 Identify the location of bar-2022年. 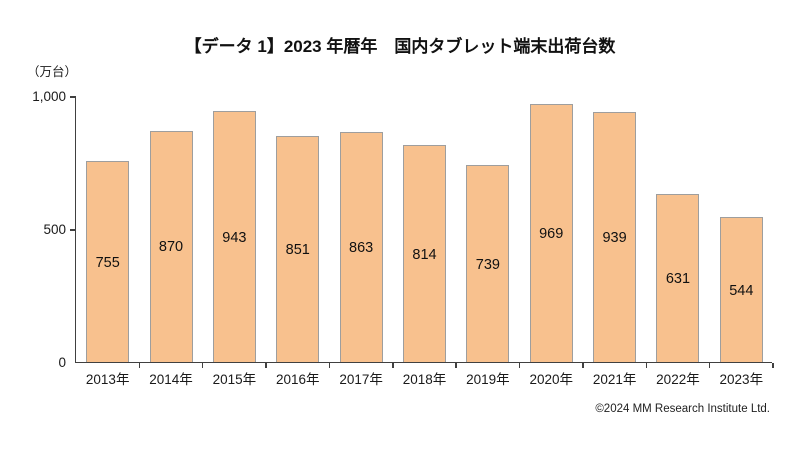
(678, 278).